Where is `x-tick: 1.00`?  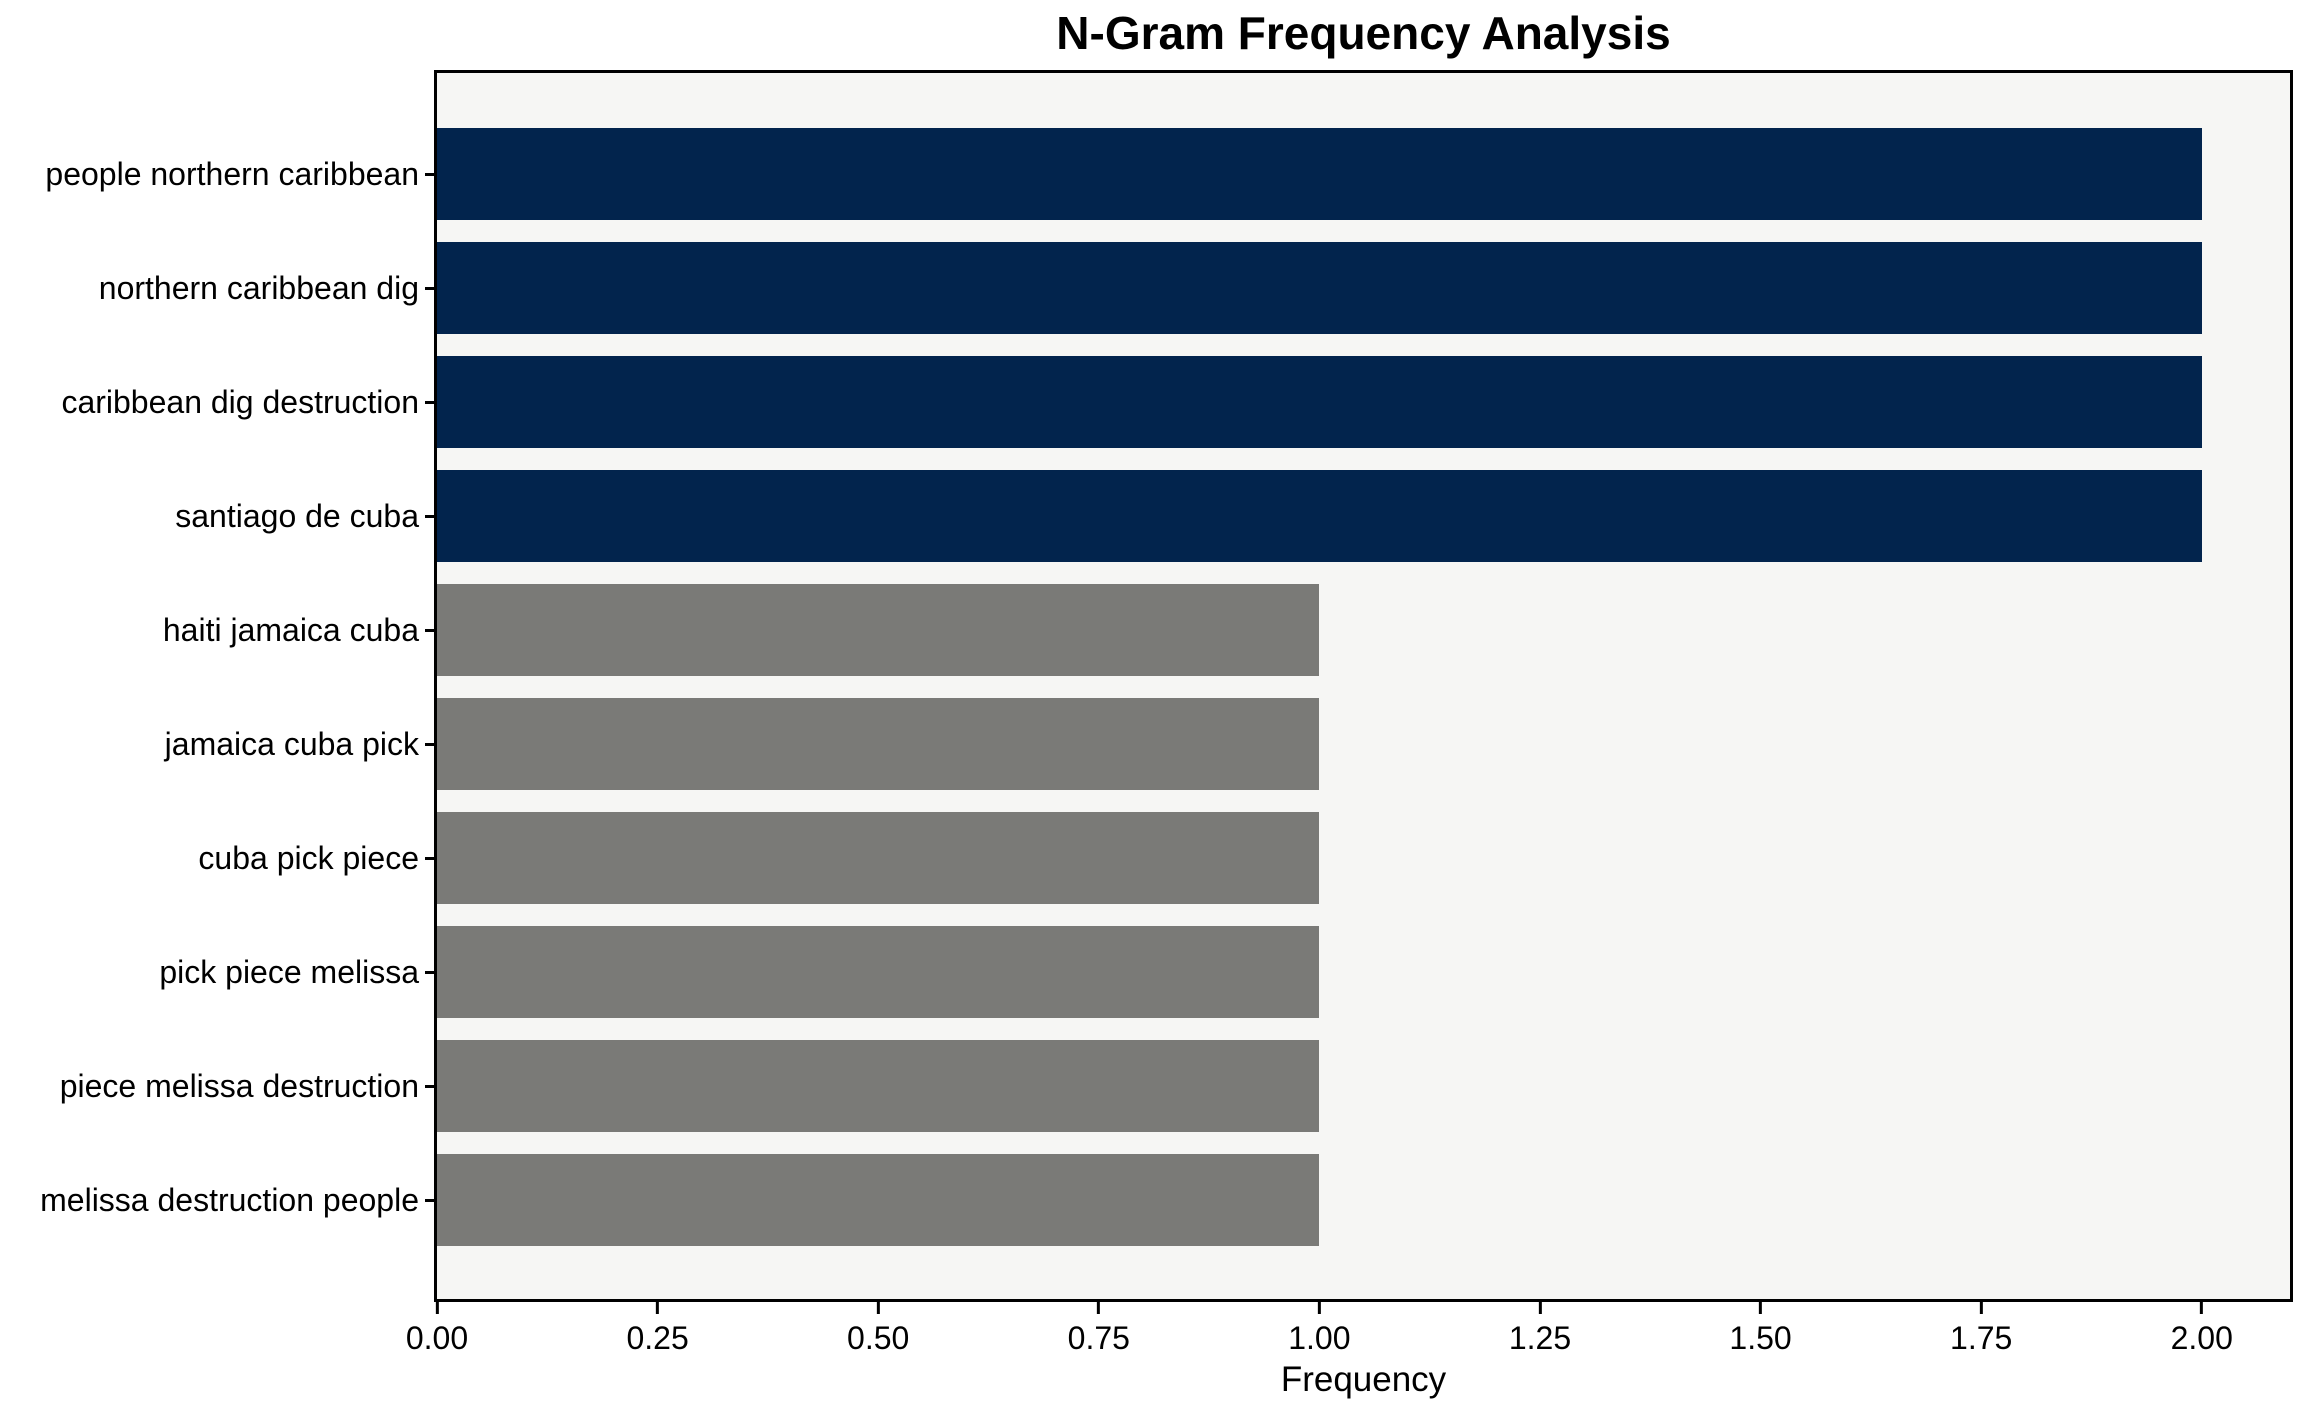
x-tick: 1.00 is located at coordinates (1319, 1329).